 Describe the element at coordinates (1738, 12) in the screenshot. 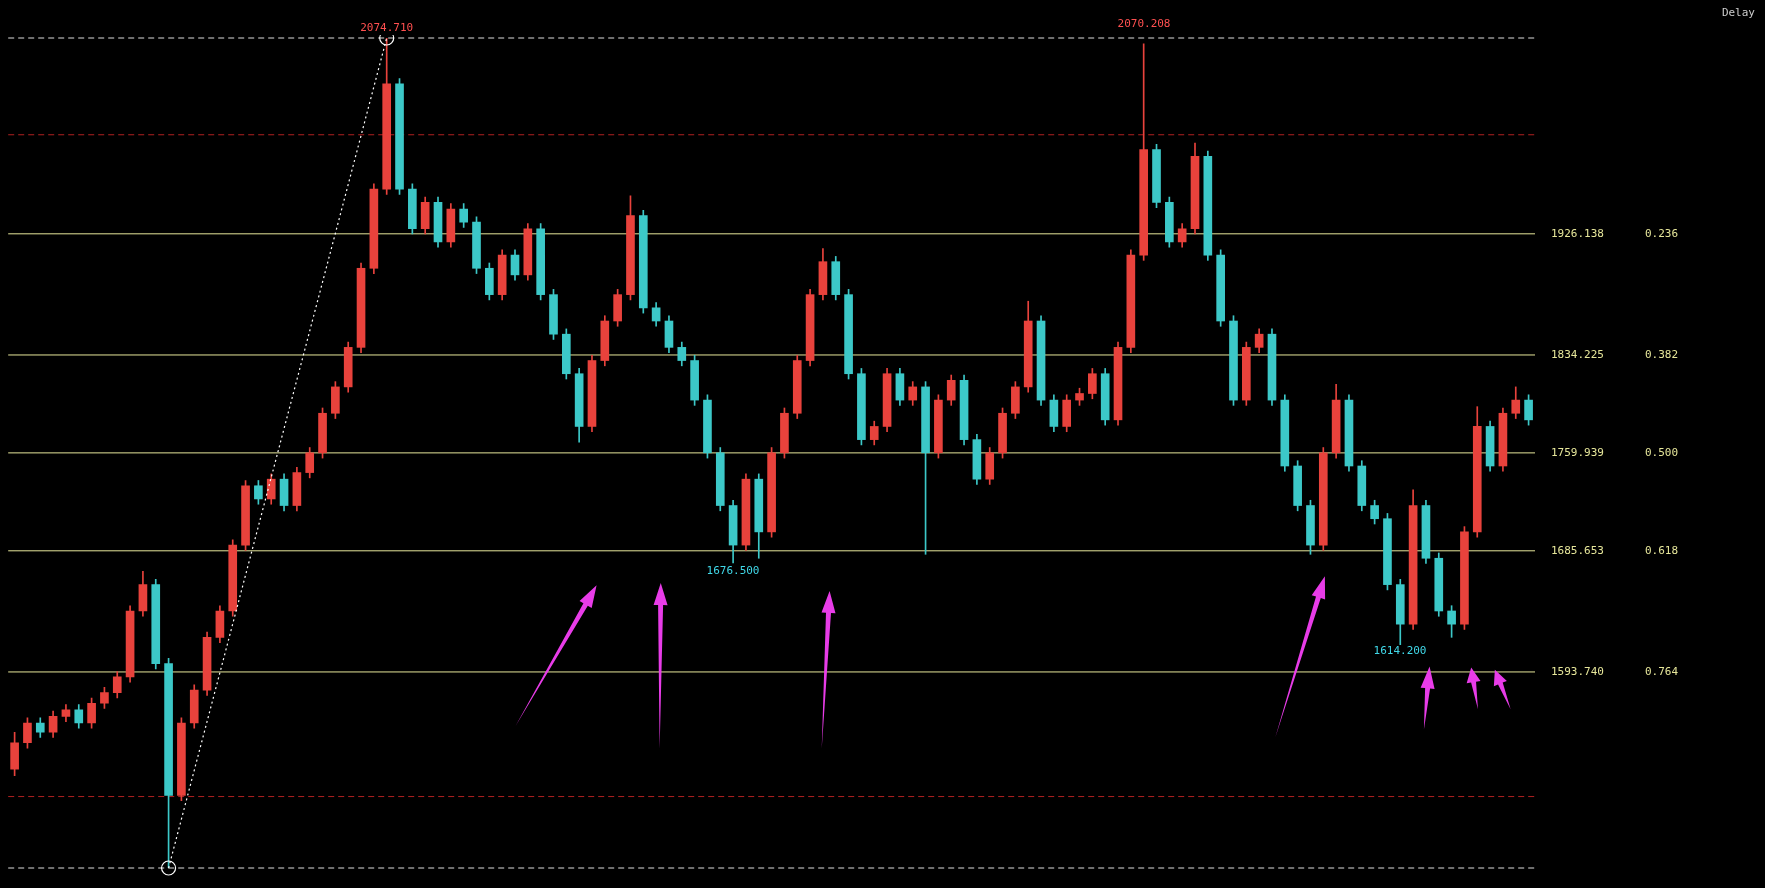

I see `text: Delay` at that location.